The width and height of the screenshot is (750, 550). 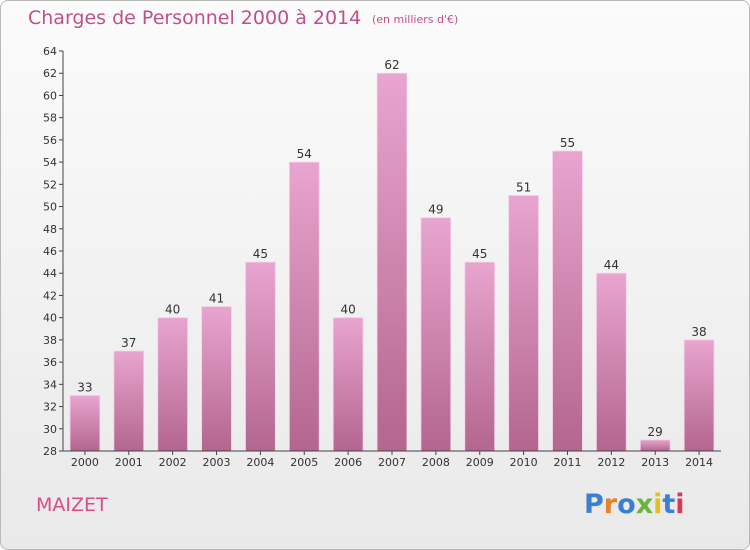 I want to click on y-tick-label: 64, so click(x=50, y=51).